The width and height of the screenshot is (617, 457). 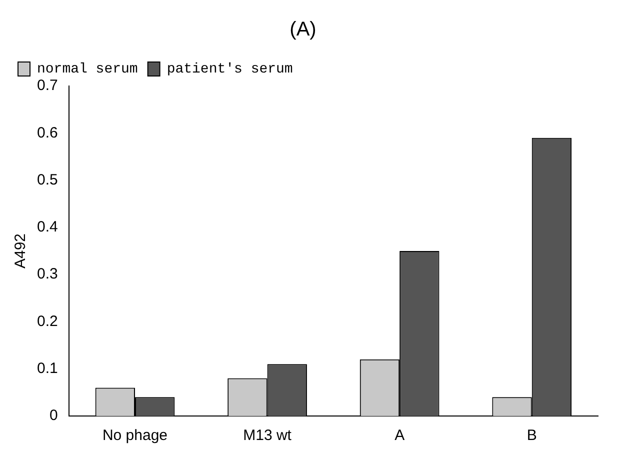 What do you see at coordinates (87, 70) in the screenshot?
I see `legend-label: normal serum` at bounding box center [87, 70].